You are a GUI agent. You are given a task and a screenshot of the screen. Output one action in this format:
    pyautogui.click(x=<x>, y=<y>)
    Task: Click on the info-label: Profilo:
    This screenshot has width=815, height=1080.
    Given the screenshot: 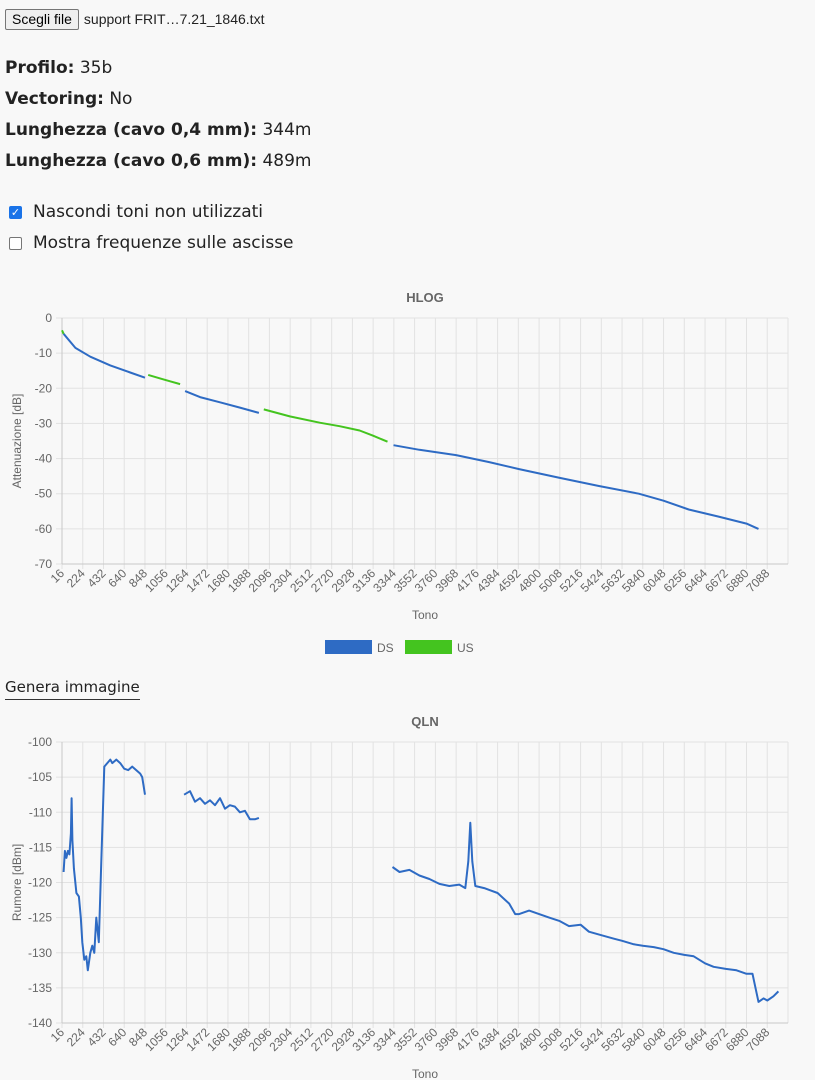 What is the action you would take?
    pyautogui.click(x=40, y=68)
    